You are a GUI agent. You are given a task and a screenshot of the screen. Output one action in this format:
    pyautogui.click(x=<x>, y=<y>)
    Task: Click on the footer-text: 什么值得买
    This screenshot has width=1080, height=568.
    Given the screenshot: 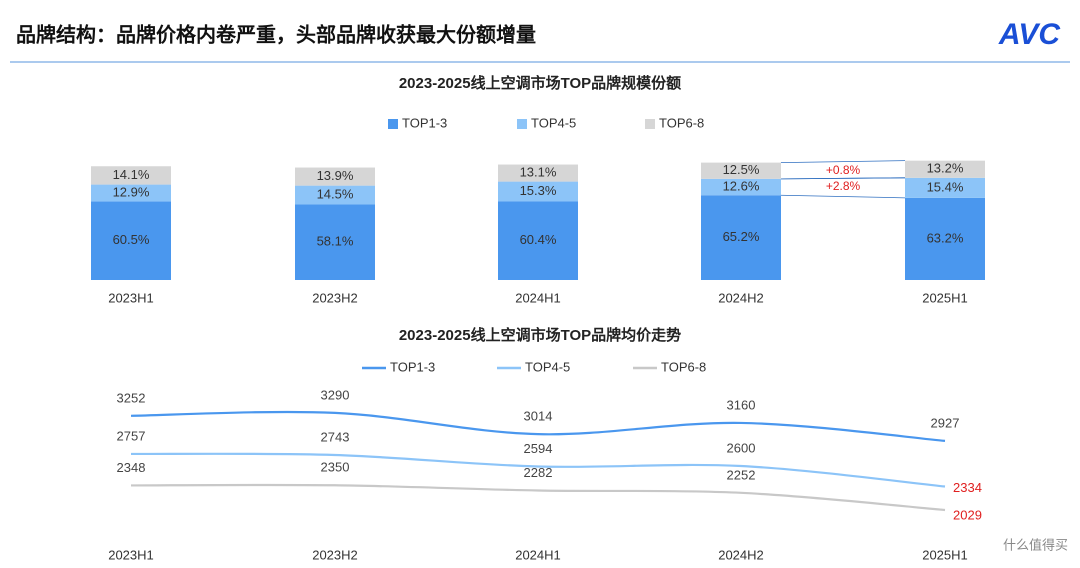 What is the action you would take?
    pyautogui.click(x=1035, y=544)
    